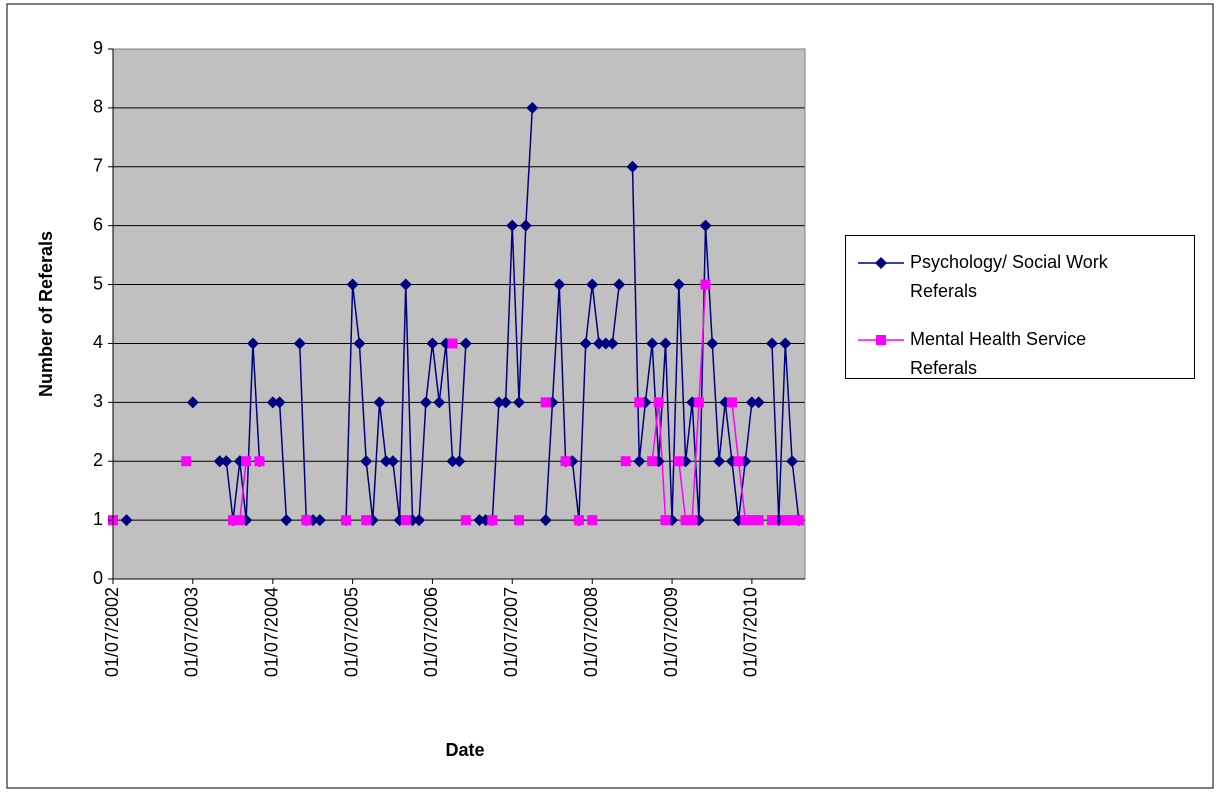  I want to click on y-tick-label: 5, so click(98, 283).